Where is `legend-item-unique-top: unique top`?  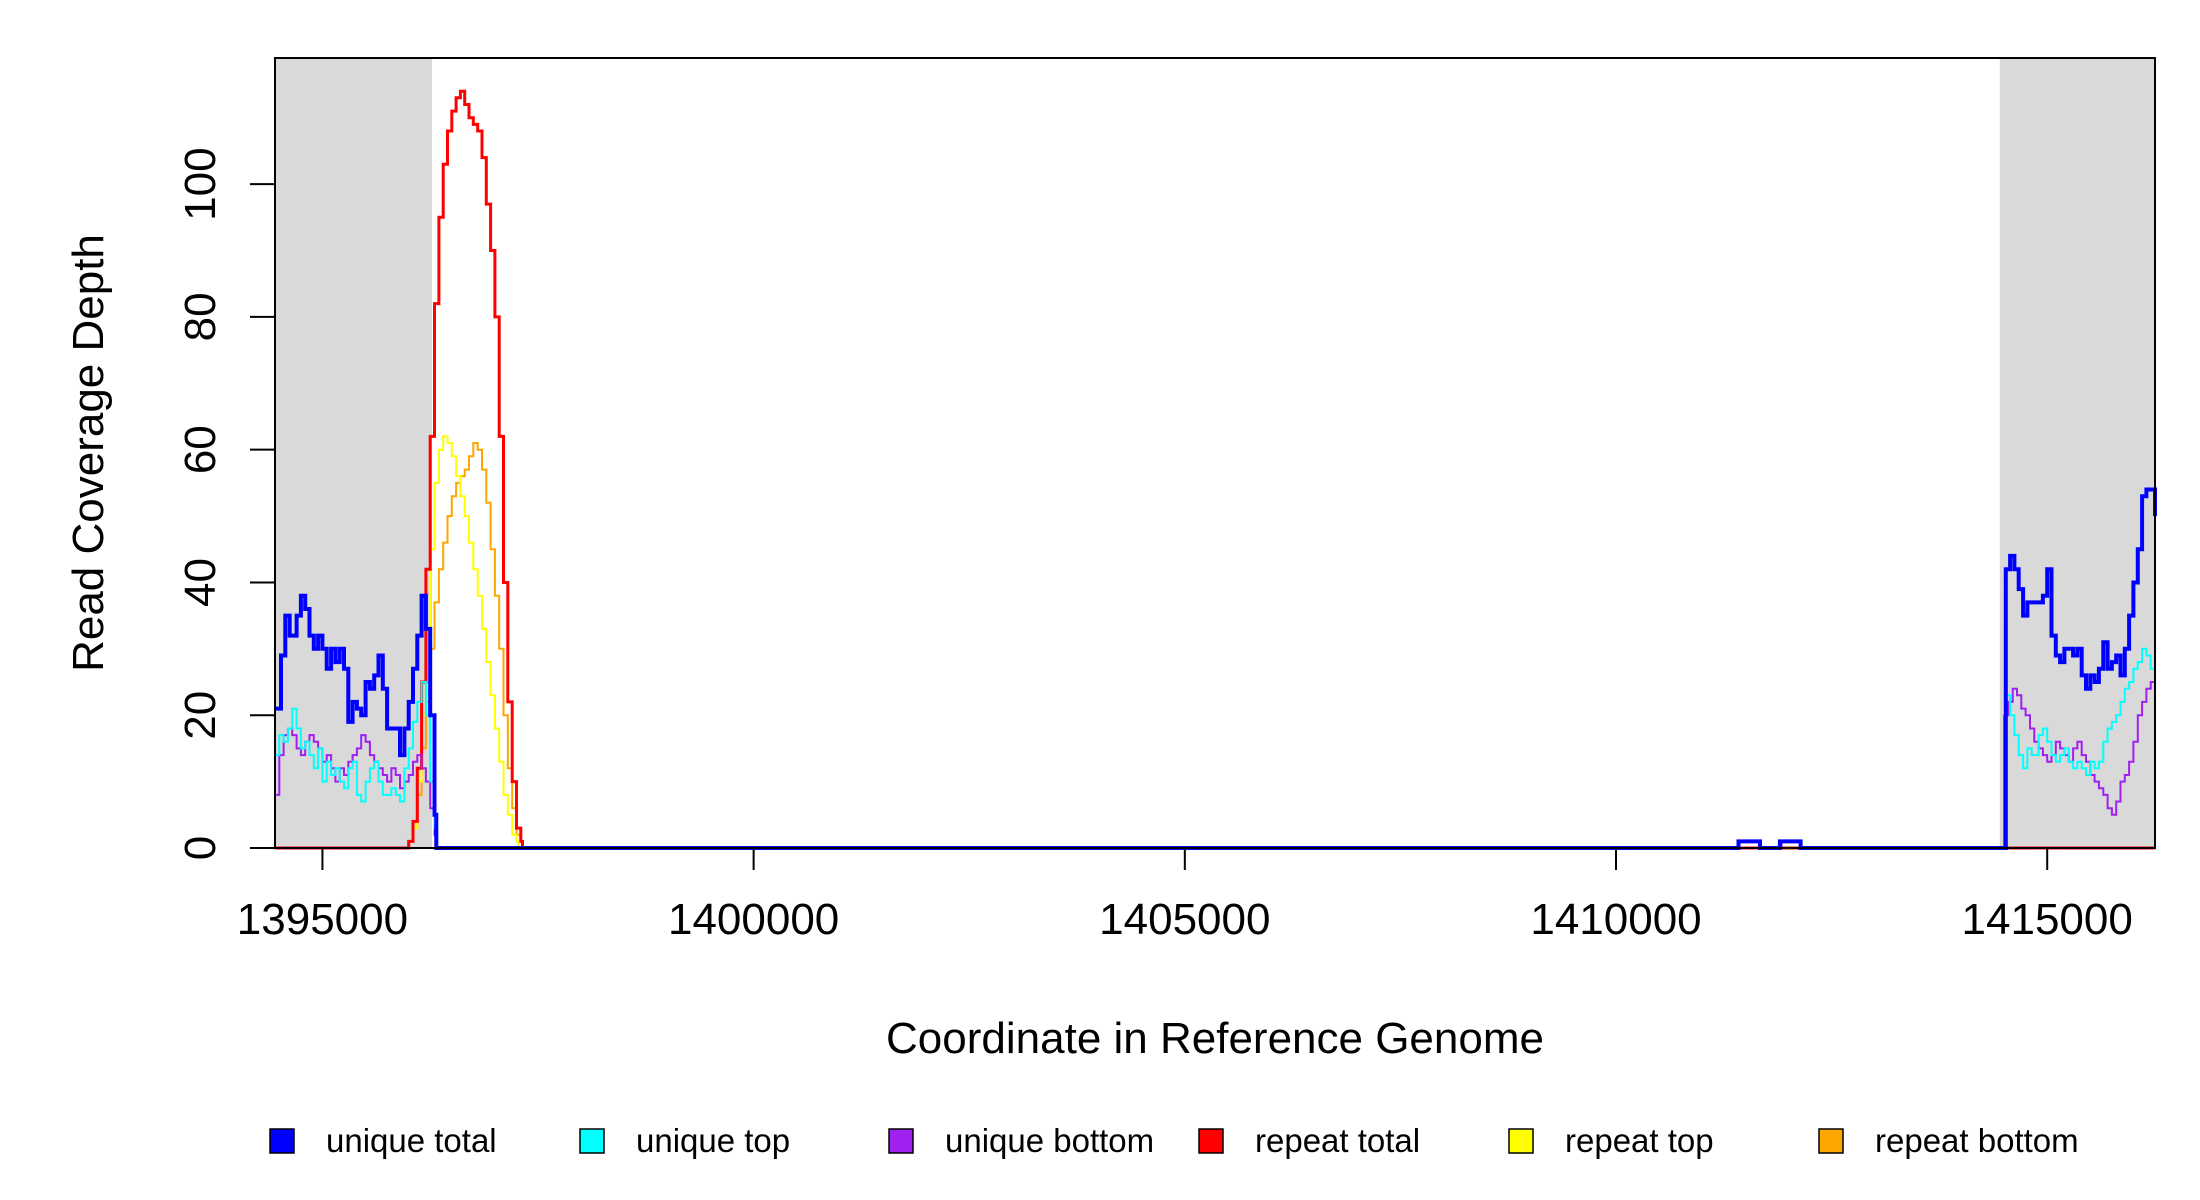
legend-item-unique-top: unique top is located at coordinates (684, 1140).